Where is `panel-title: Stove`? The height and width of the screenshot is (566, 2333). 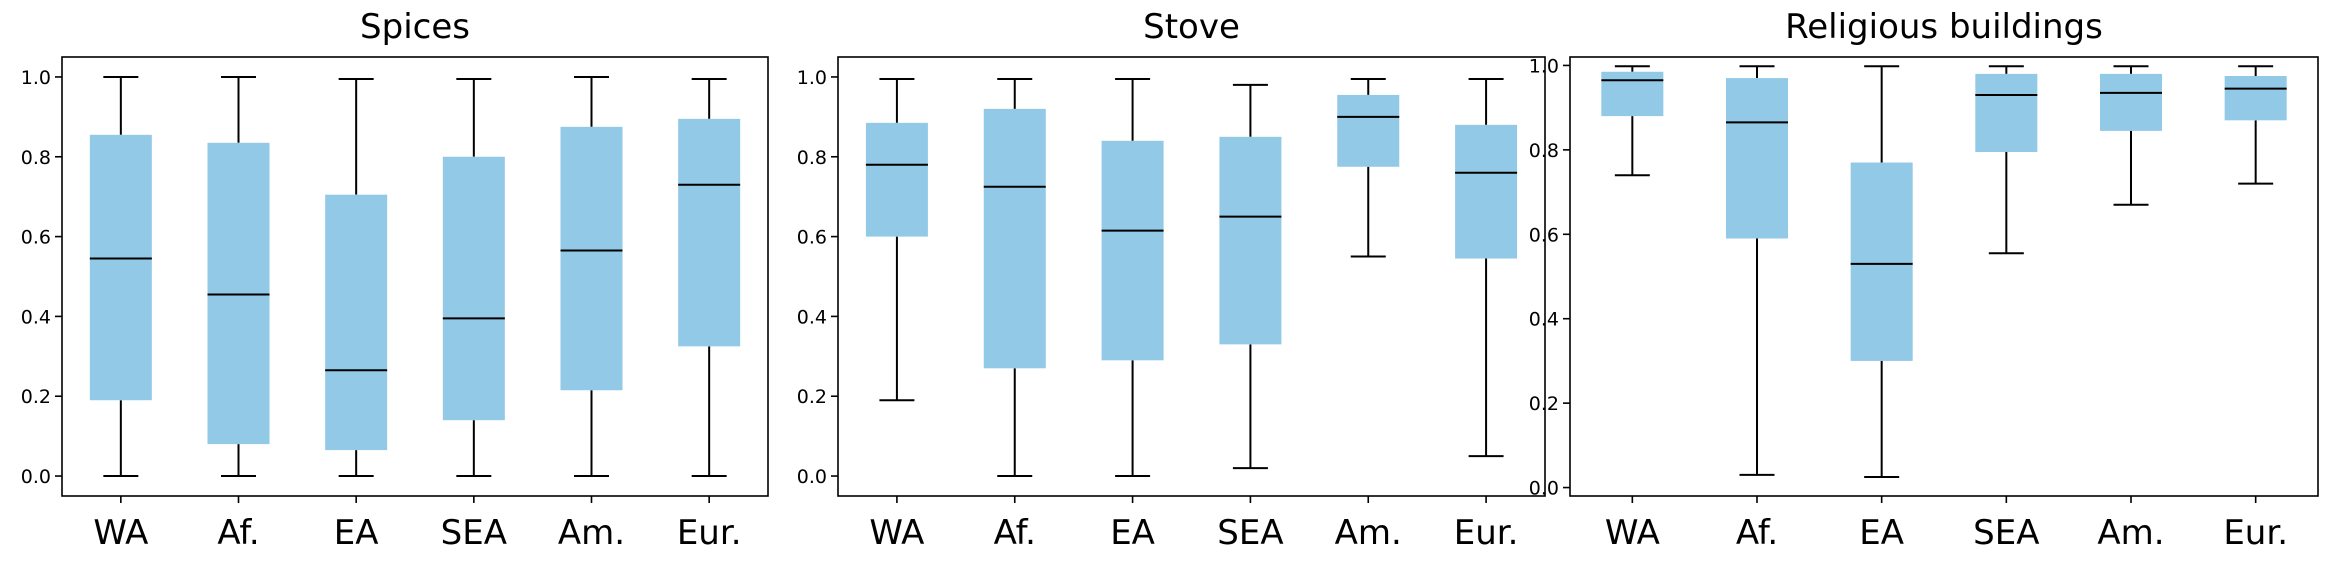 panel-title: Stove is located at coordinates (1191, 27).